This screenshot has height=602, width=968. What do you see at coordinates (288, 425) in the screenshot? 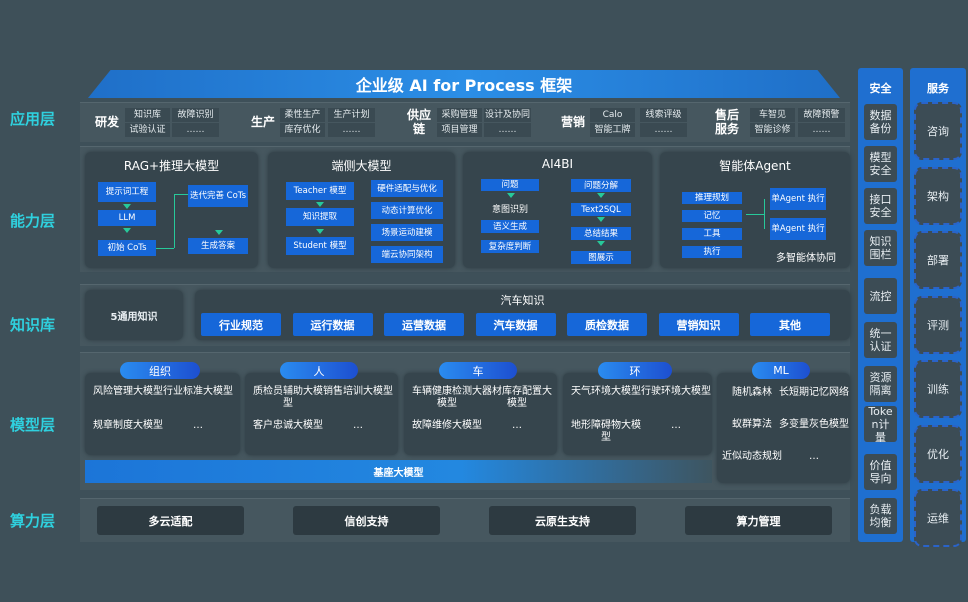
I see `model-item: 客户忠诚大模型` at bounding box center [288, 425].